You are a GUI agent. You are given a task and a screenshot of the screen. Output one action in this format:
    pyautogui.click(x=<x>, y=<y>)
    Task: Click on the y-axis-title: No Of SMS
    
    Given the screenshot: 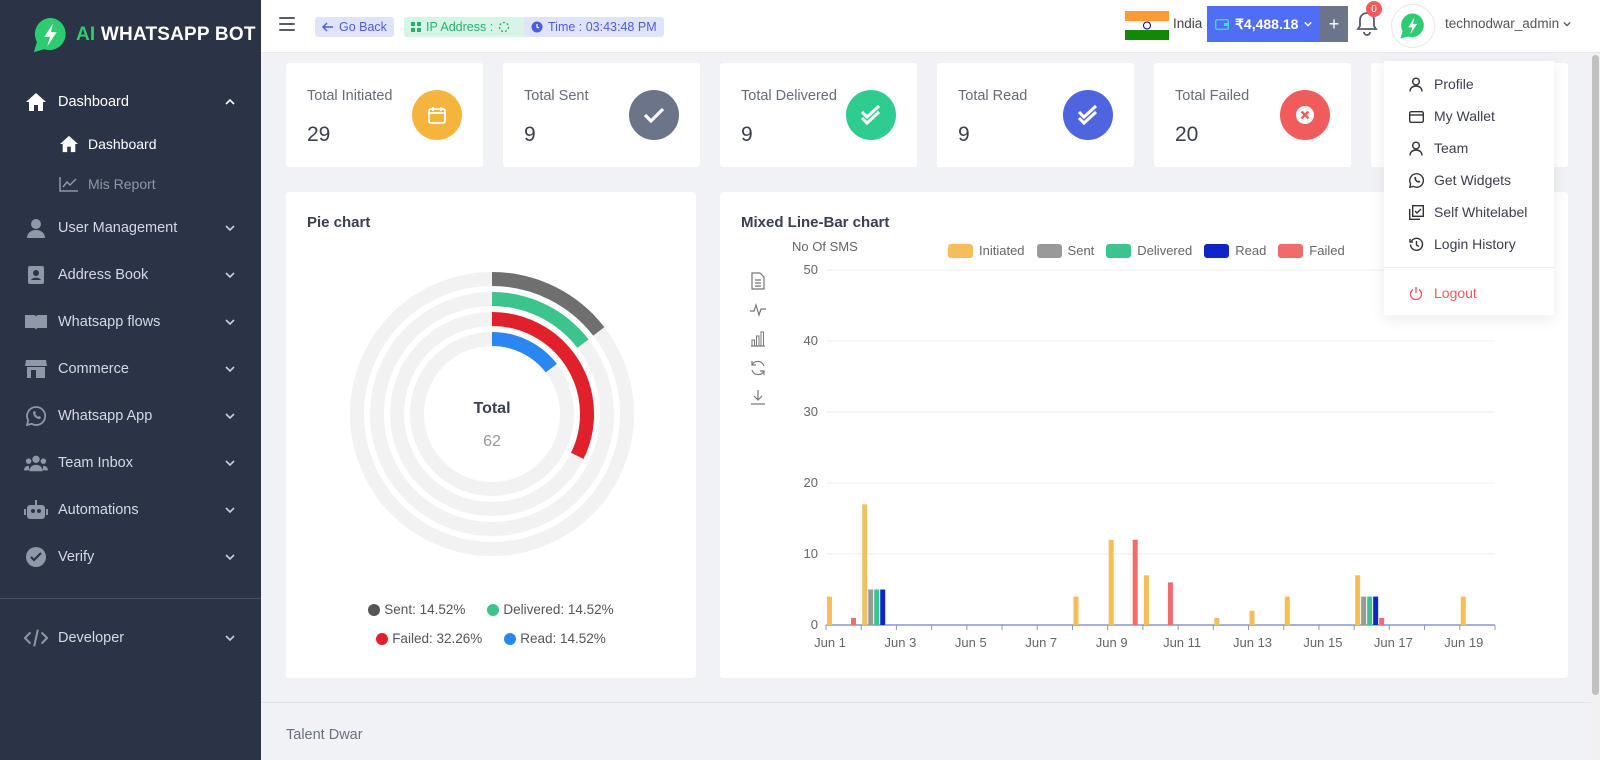 What is the action you would take?
    pyautogui.click(x=825, y=246)
    